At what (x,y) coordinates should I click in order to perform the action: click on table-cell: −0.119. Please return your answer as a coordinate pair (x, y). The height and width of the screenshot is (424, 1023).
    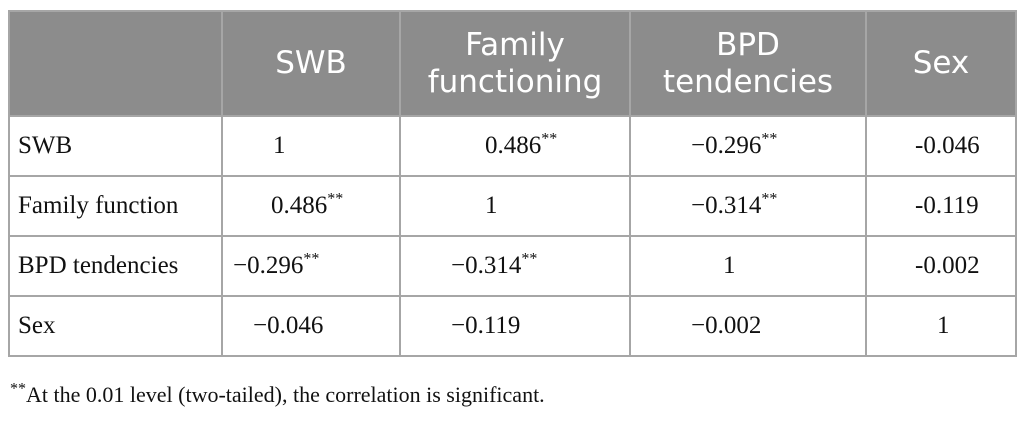
    Looking at the image, I should click on (515, 326).